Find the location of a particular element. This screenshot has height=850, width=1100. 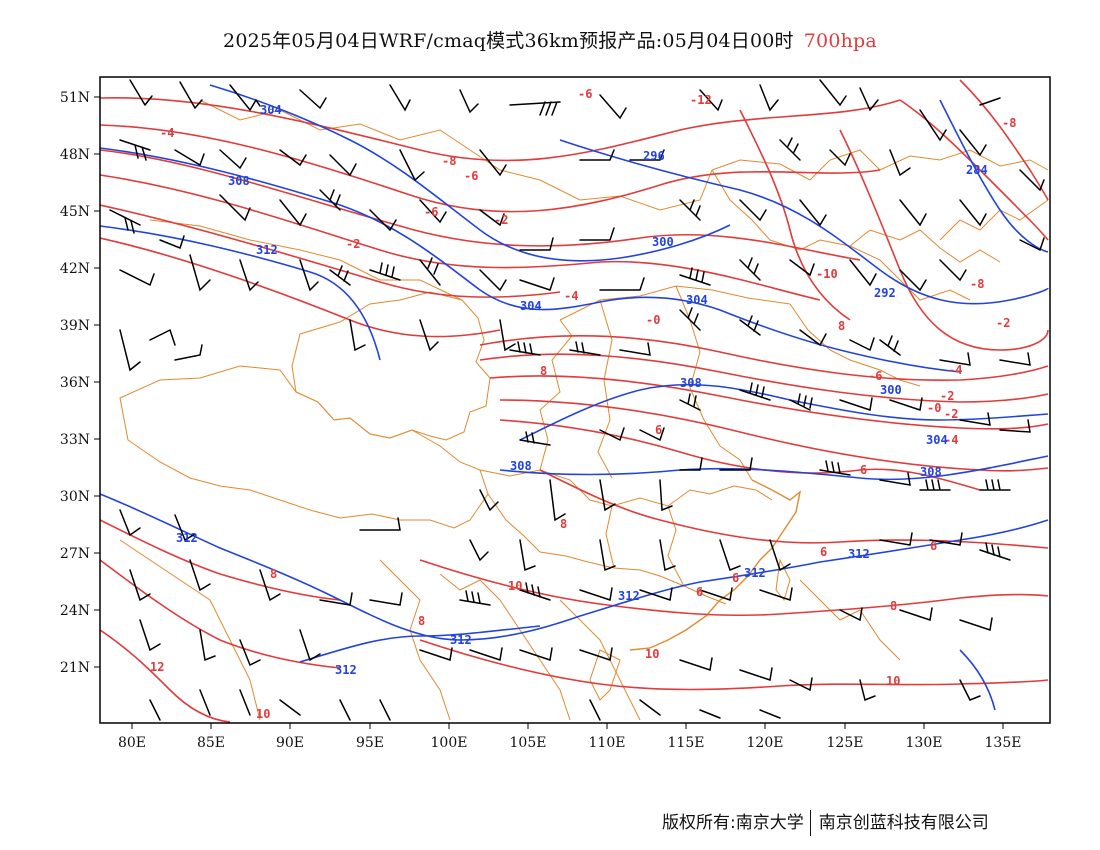

coastline is located at coordinates (715, 565).